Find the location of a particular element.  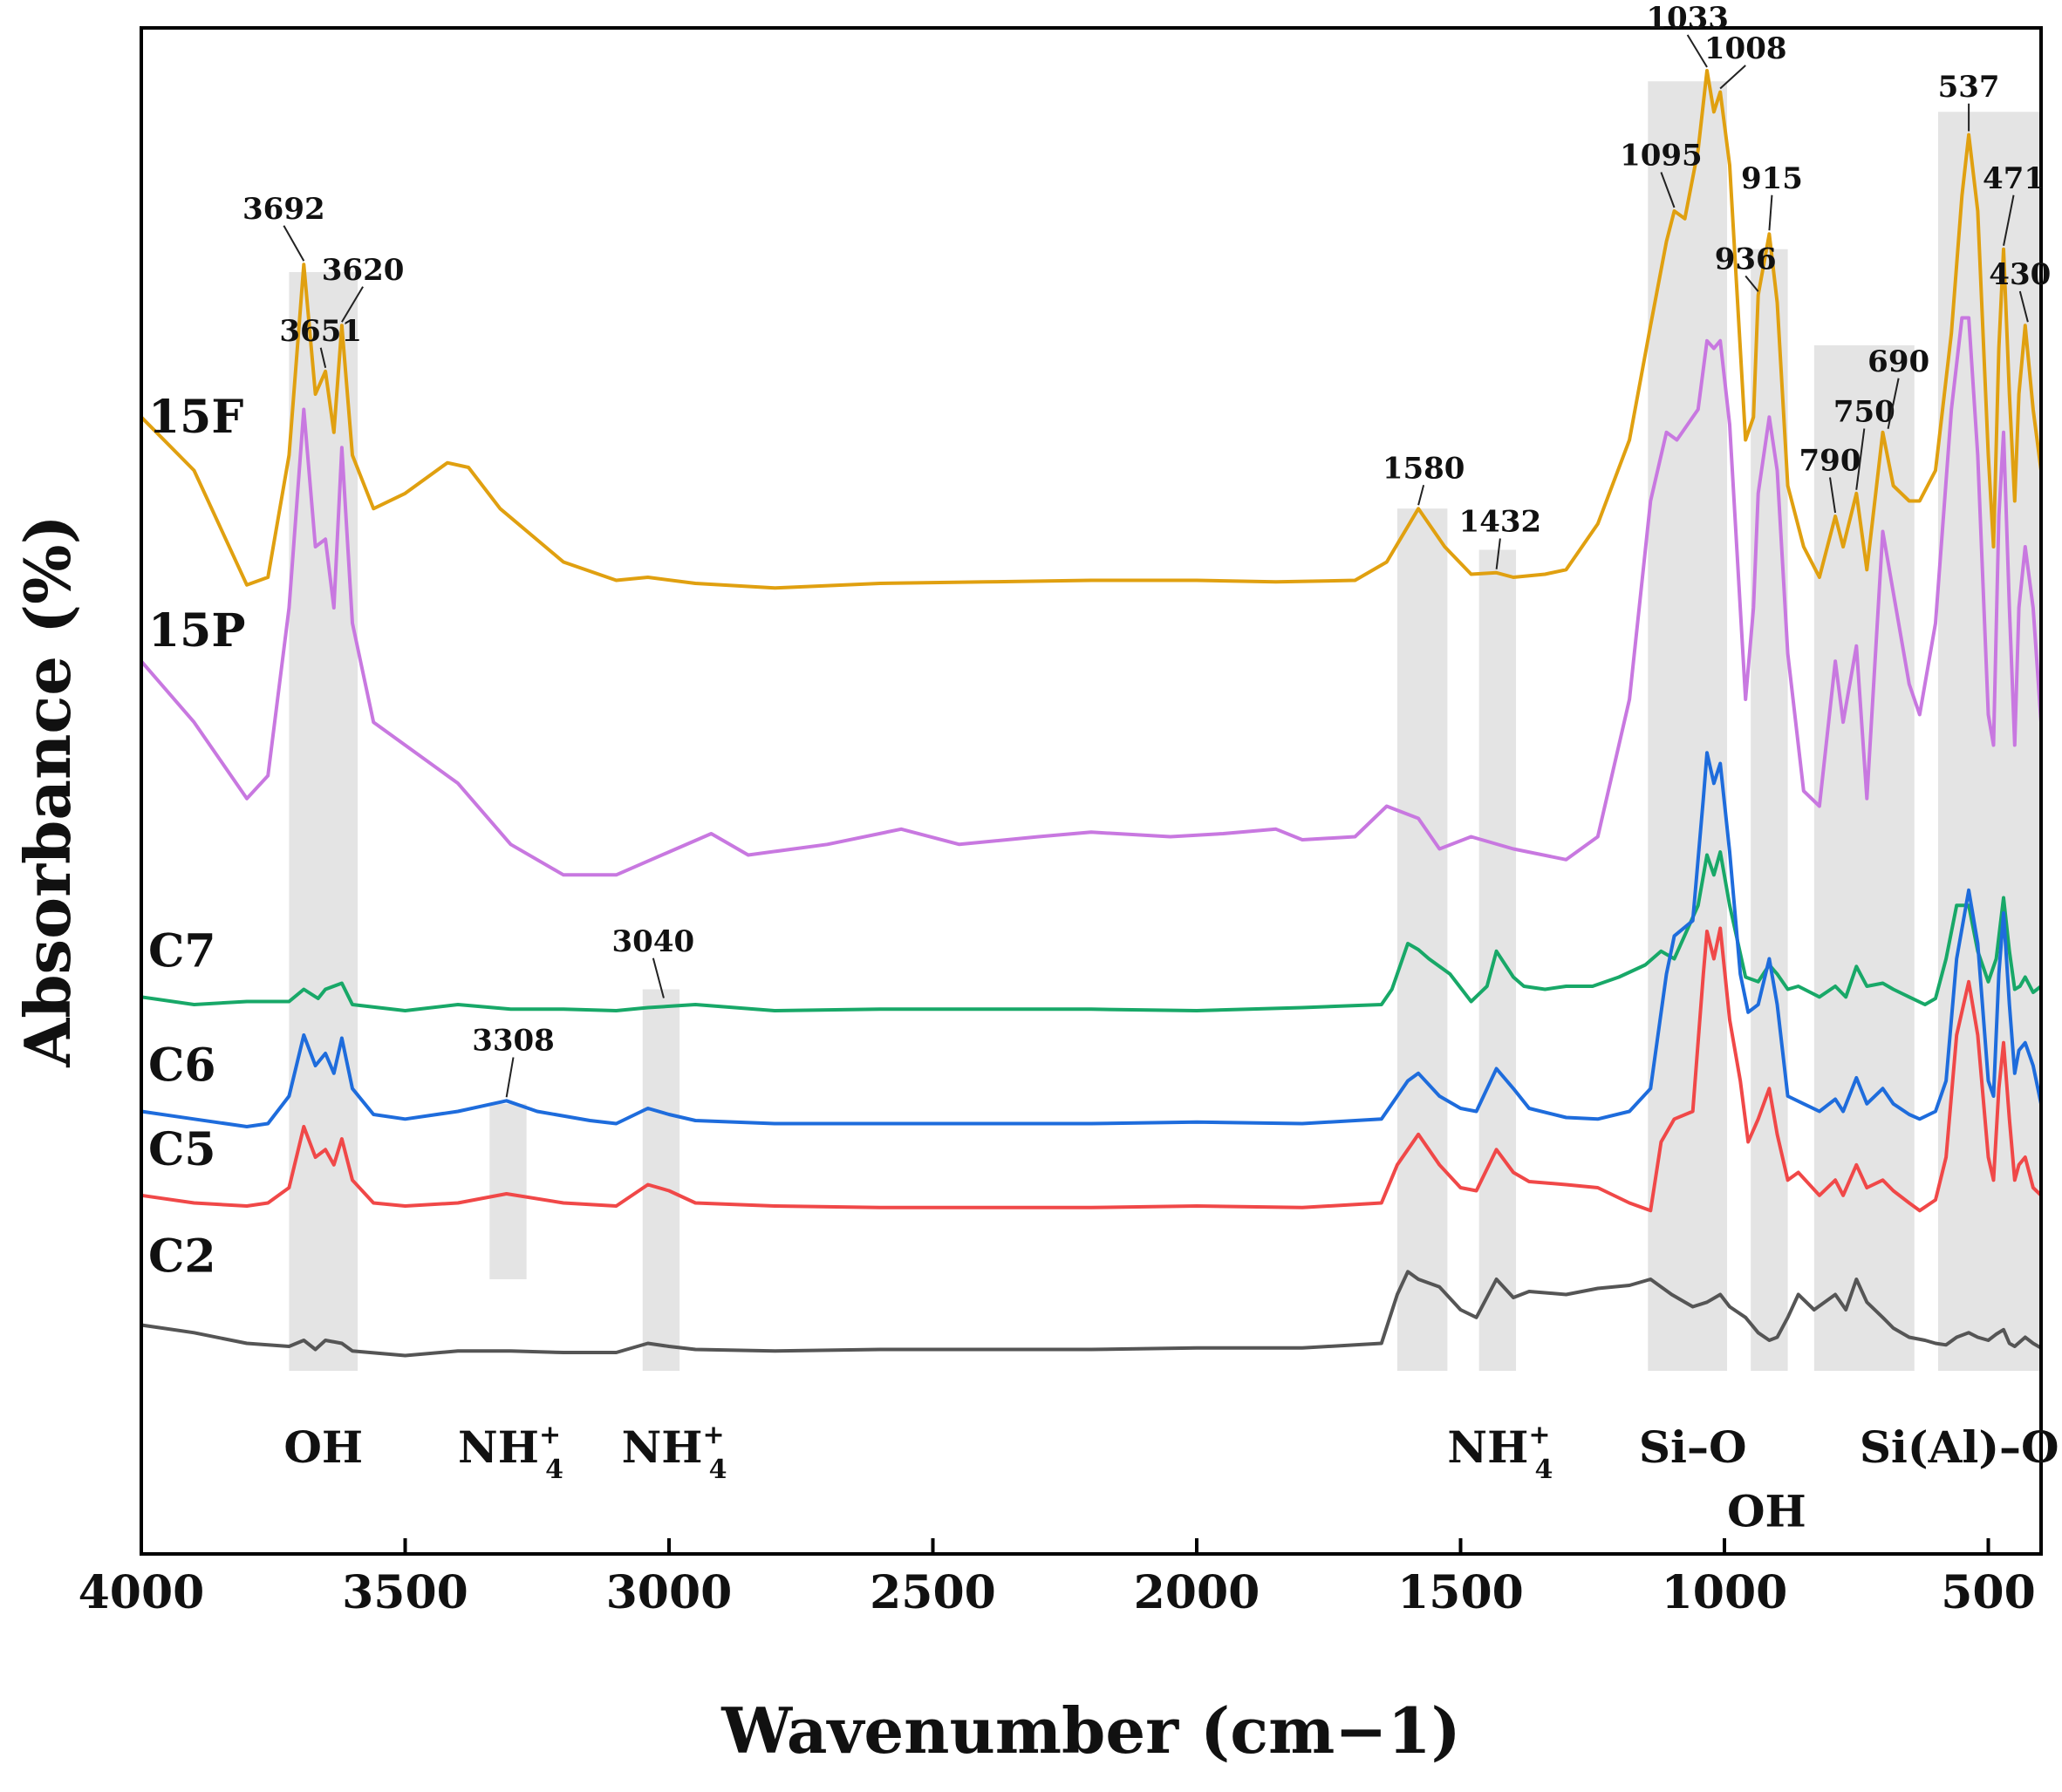

band-label: Si–O is located at coordinates (1693, 1447).